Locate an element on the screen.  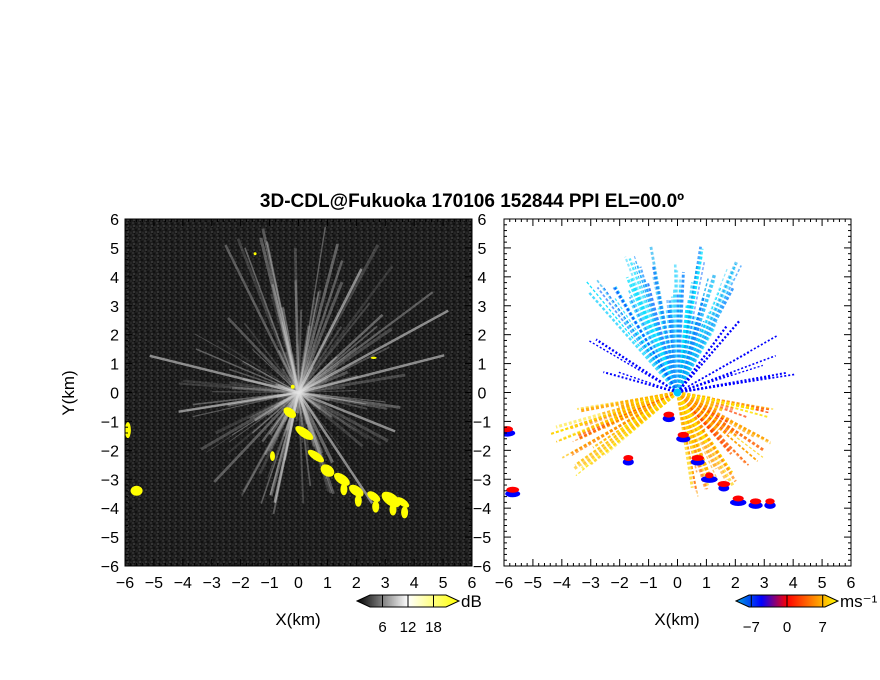
velocity-x-tick-label: −3 is located at coordinates (591, 583).